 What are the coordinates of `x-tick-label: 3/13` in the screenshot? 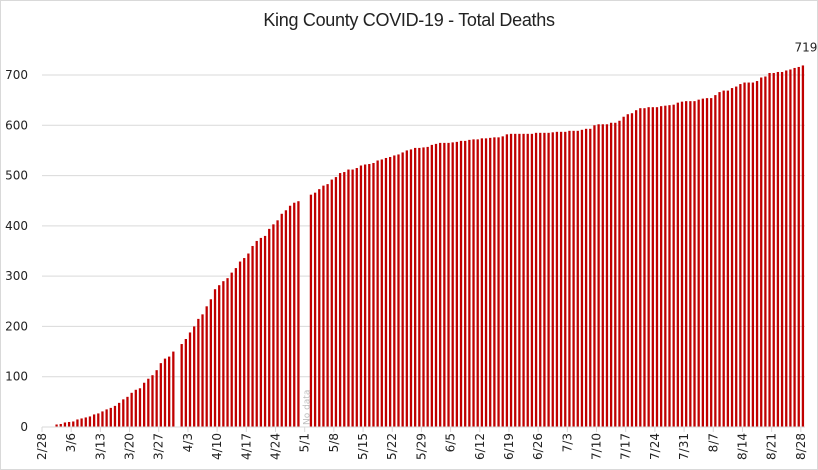 It's located at (100, 446).